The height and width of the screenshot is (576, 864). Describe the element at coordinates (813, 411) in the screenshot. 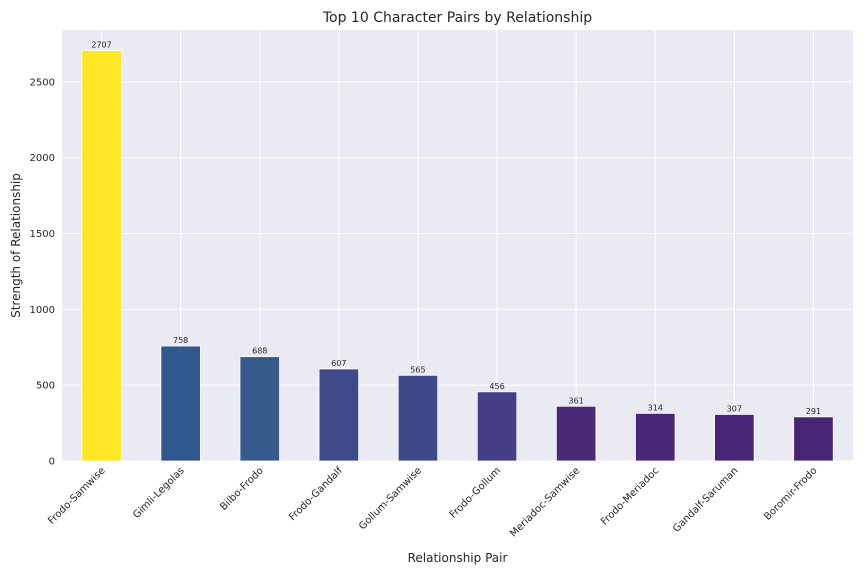

I see `data-label: 291` at that location.